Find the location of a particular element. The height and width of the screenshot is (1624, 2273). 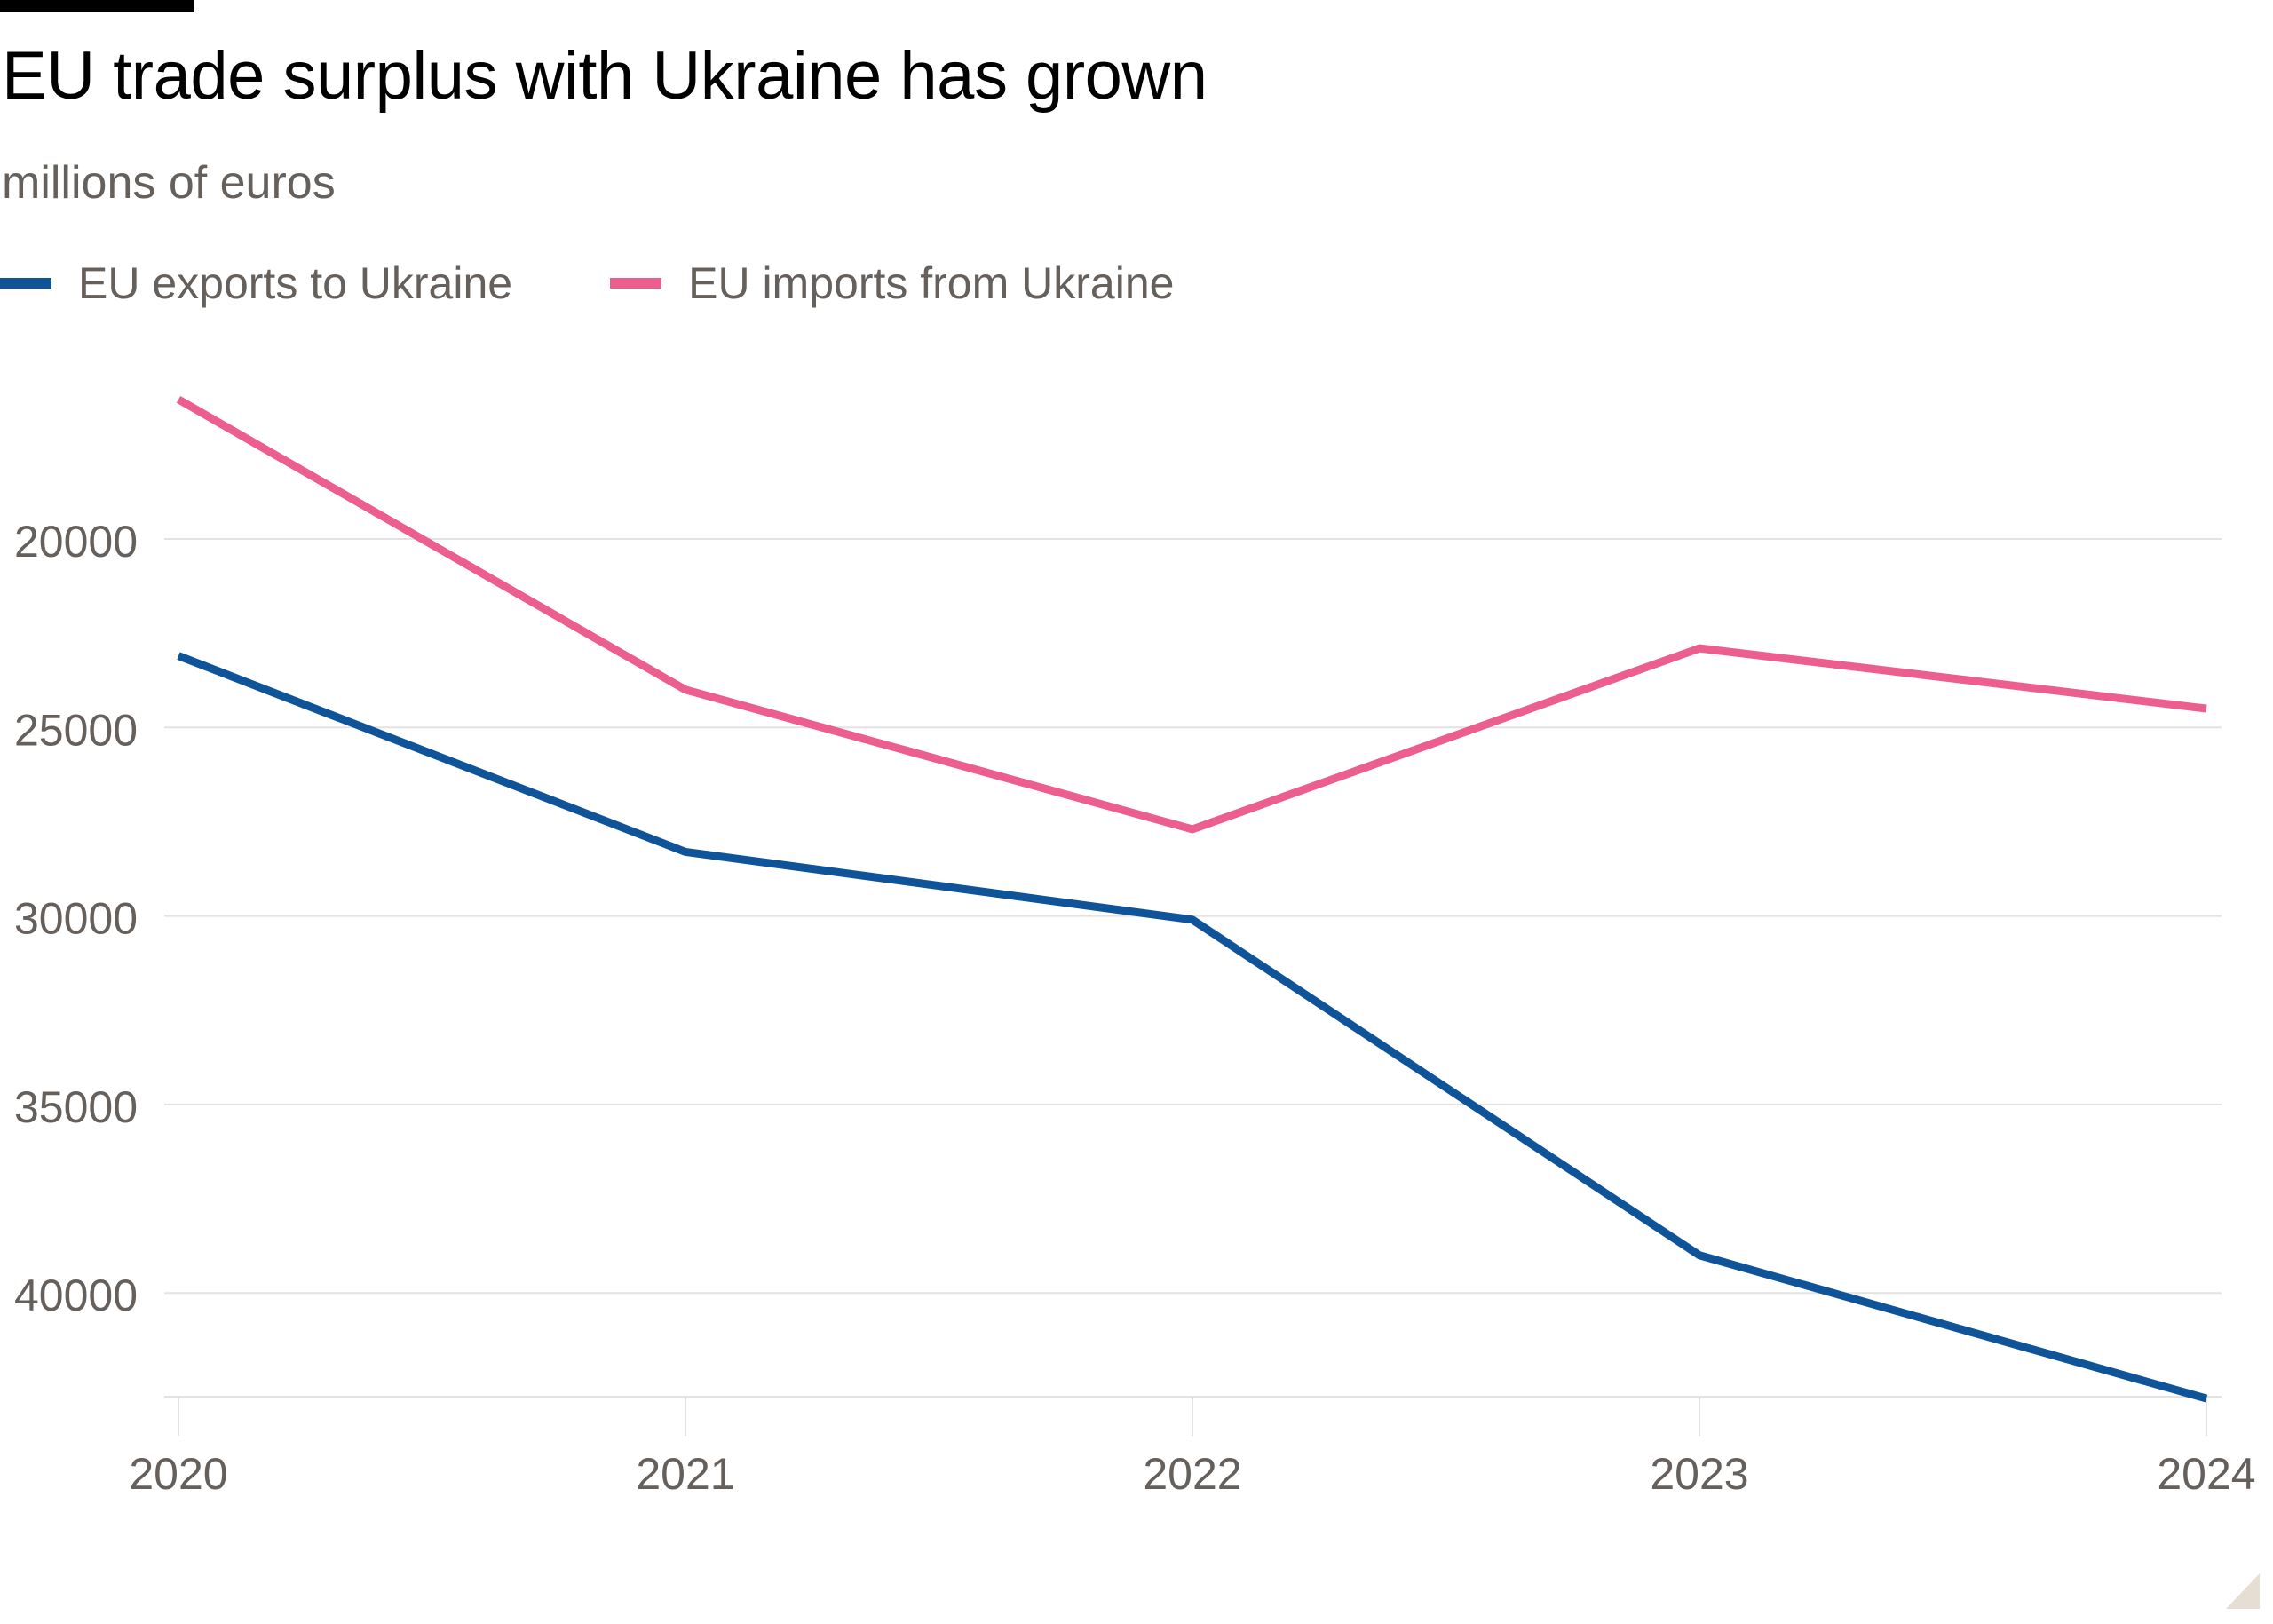

brand-bar is located at coordinates (97, 6).